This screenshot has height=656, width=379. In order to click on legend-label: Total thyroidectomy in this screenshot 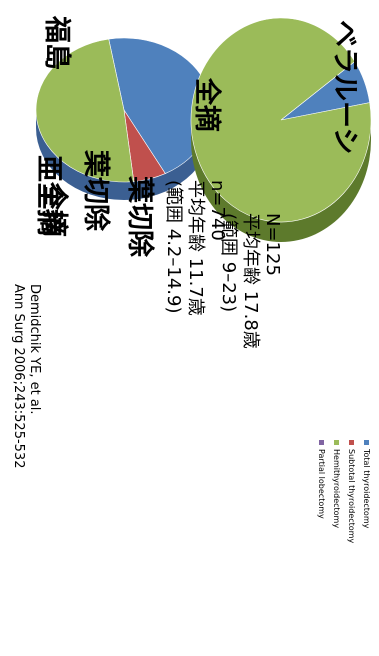, I will do `click(366, 489)`.